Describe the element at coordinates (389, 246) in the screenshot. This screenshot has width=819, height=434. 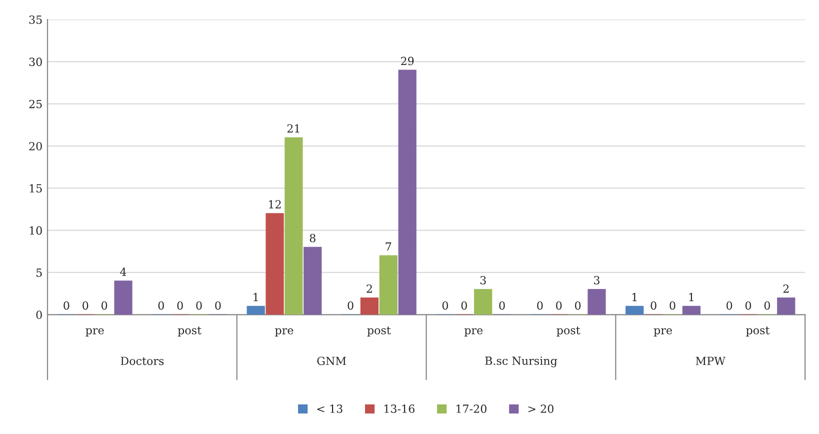
I see `data-label: 7` at that location.